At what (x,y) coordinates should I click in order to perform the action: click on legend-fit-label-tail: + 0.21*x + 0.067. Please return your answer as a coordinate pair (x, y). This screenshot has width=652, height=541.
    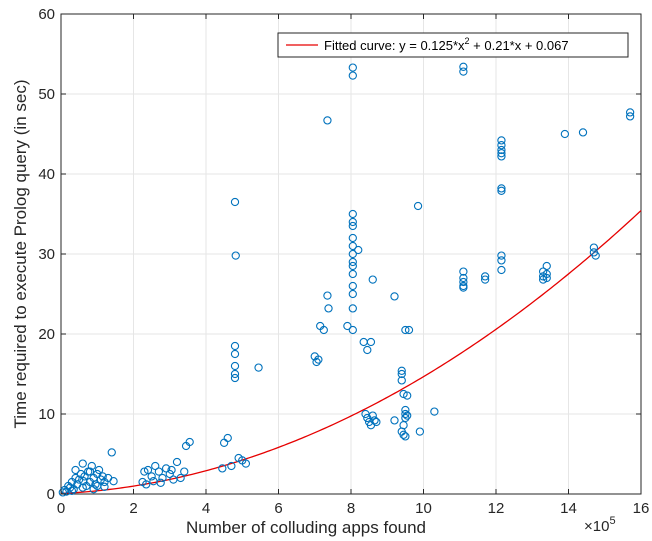
    Looking at the image, I should click on (519, 45).